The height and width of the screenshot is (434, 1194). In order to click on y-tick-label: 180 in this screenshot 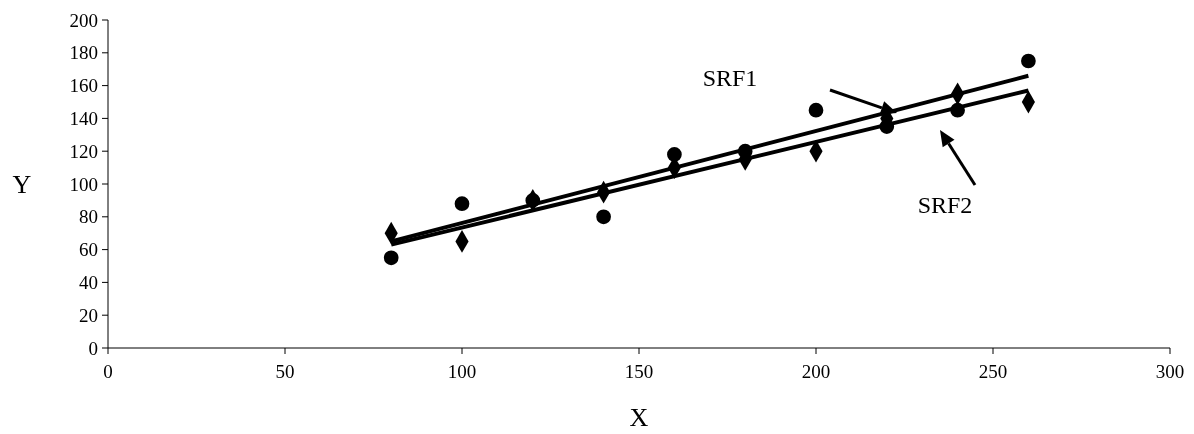, I will do `click(83, 53)`.